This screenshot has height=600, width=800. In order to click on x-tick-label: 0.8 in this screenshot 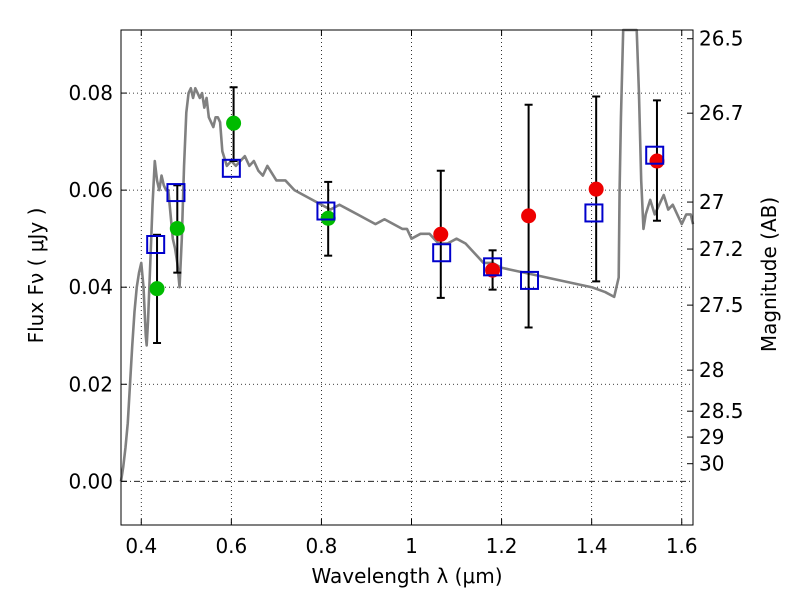, I will do `click(322, 546)`.